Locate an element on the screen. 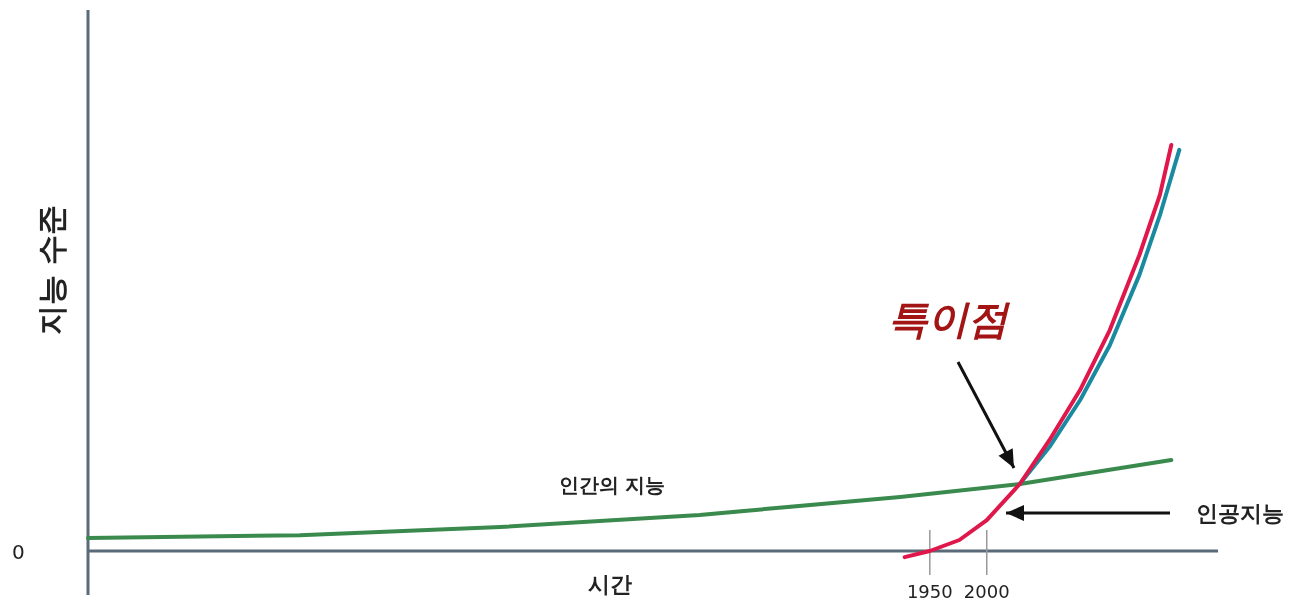 This screenshot has height=605, width=1312. x-tick: 2000 is located at coordinates (986, 565).